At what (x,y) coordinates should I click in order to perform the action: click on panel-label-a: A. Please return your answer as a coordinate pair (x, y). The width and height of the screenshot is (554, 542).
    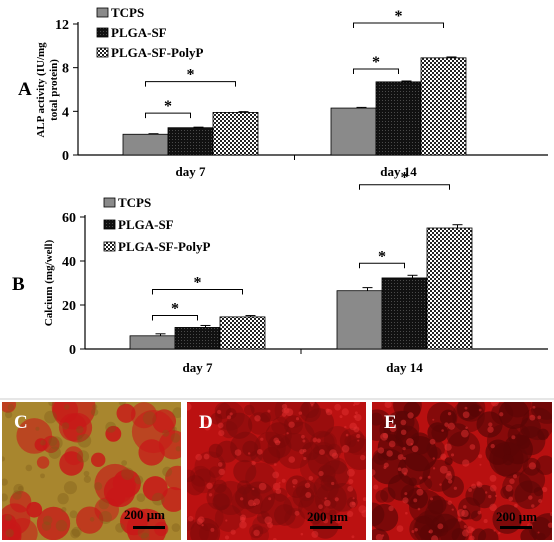
    Looking at the image, I should click on (25, 89).